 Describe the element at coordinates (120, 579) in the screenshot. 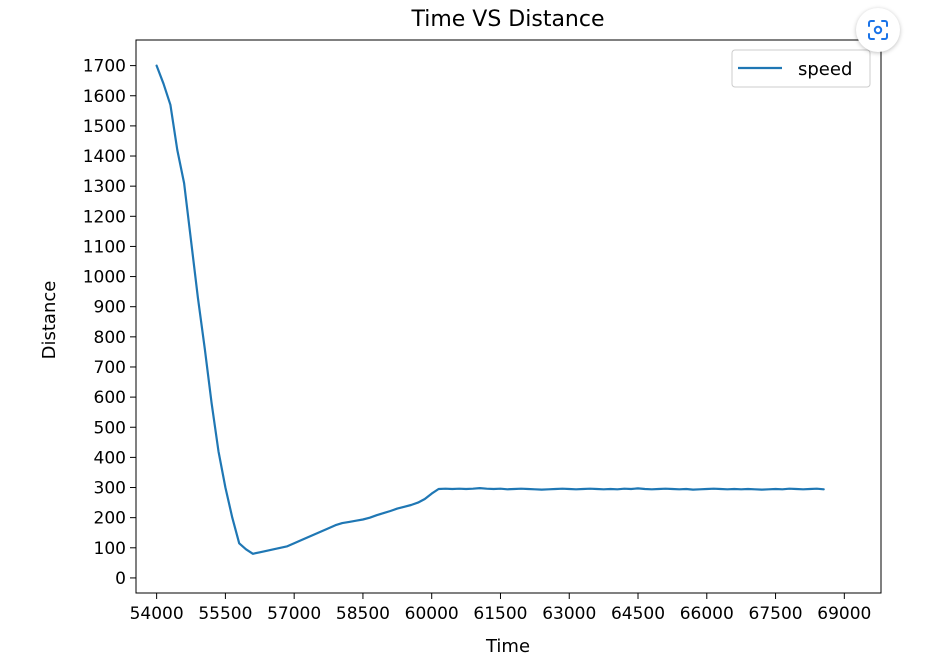

I see `y-tick-label: 0` at that location.